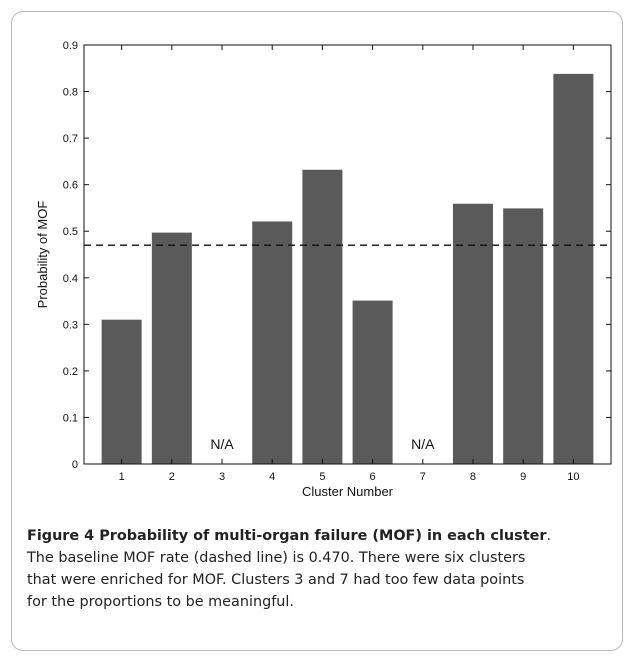 This screenshot has width=636, height=664. I want to click on caption-line-3: for the proportions to be meaningful., so click(160, 602).